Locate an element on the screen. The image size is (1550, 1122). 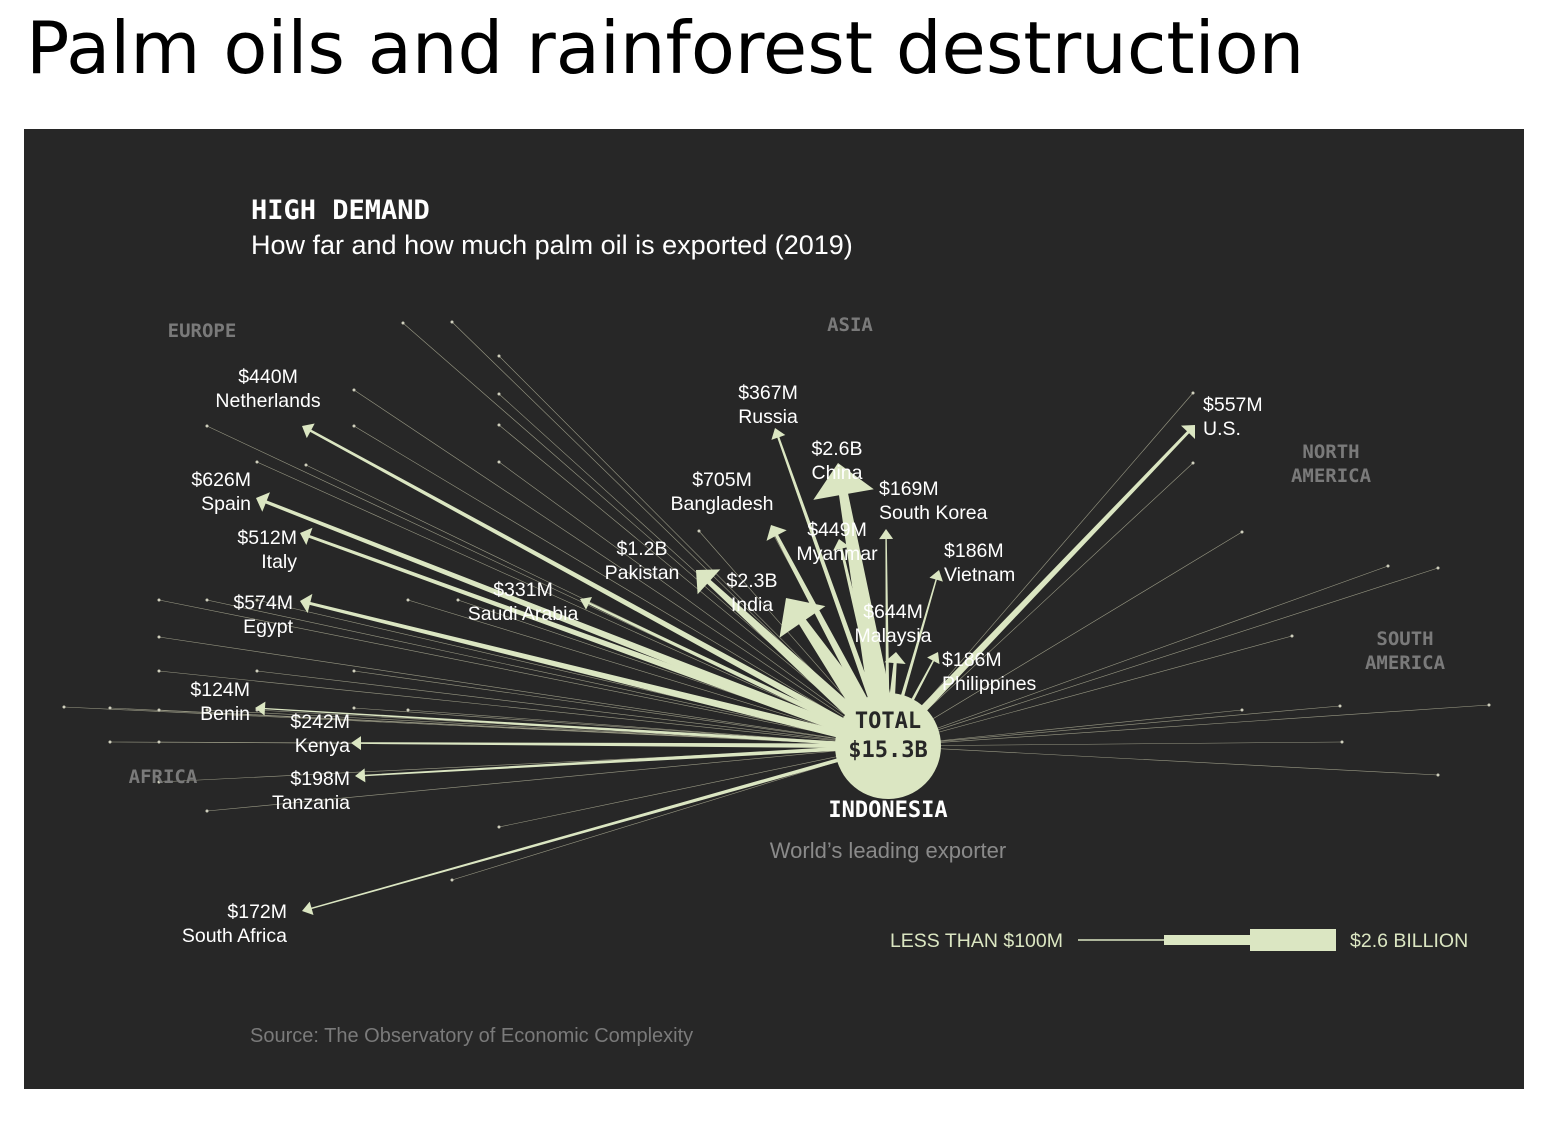
legend-min-label: LESS THAN $100M is located at coordinates (976, 941).